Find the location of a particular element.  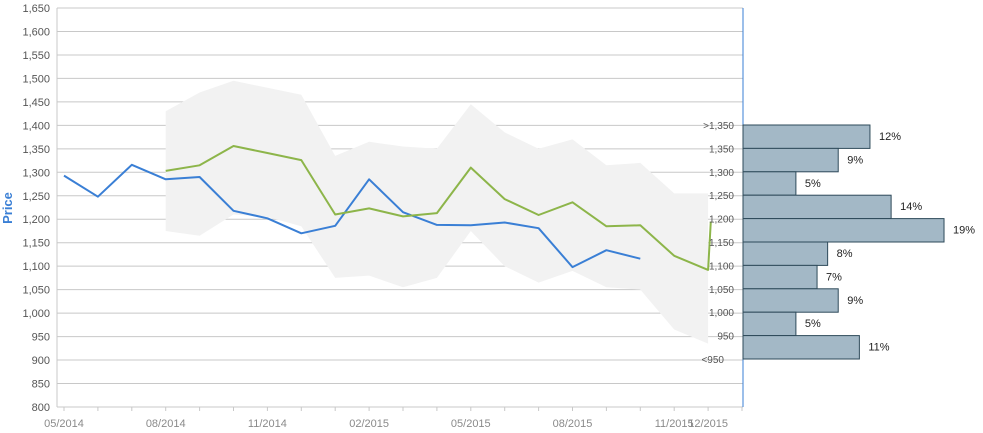

distribution-pct-label: 8% is located at coordinates (845, 254).